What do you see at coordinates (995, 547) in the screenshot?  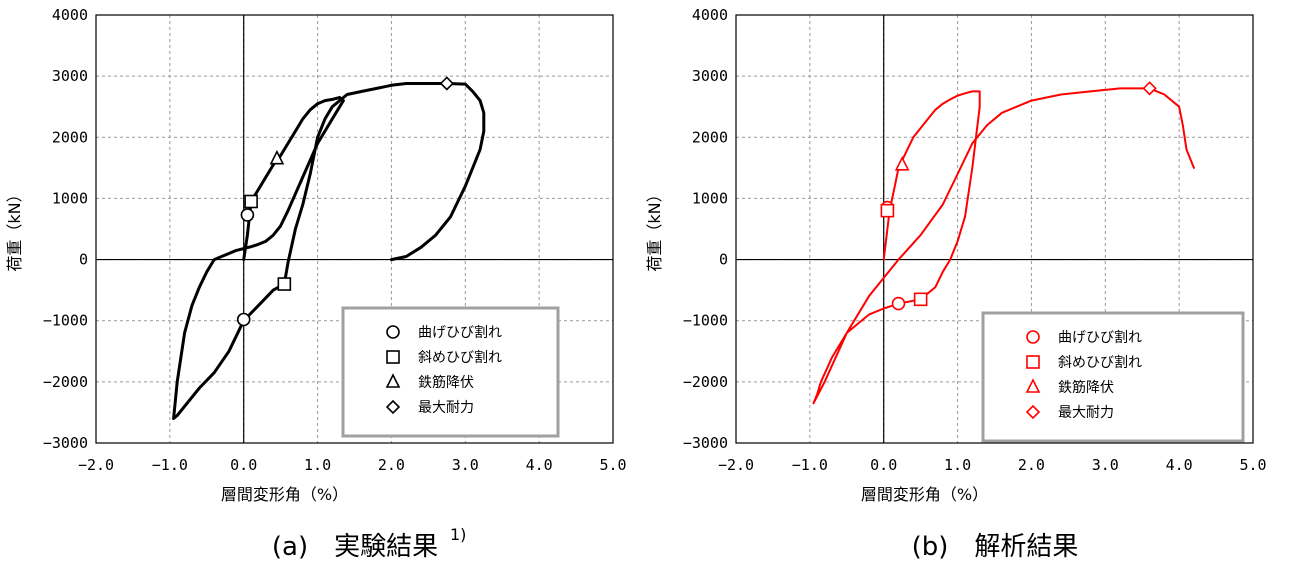 I see `chart-caption: (b) 解析結果` at bounding box center [995, 547].